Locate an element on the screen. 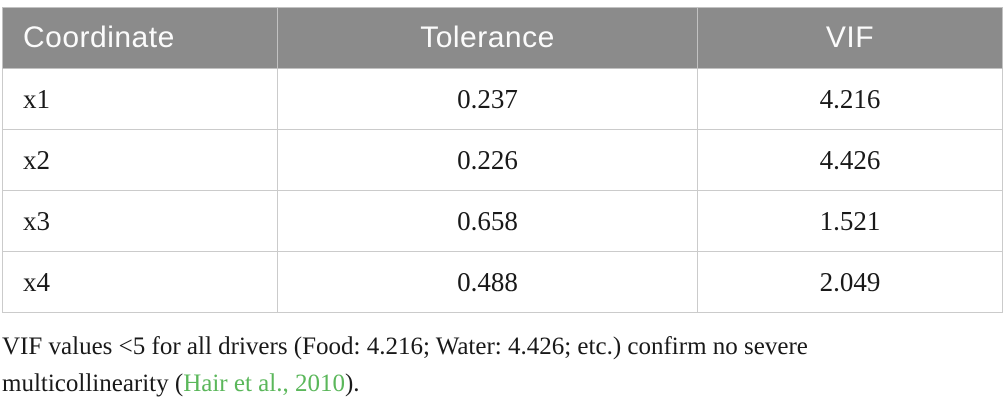  footnote-line2-prefix: multicollinearity ( is located at coordinates (93, 383).